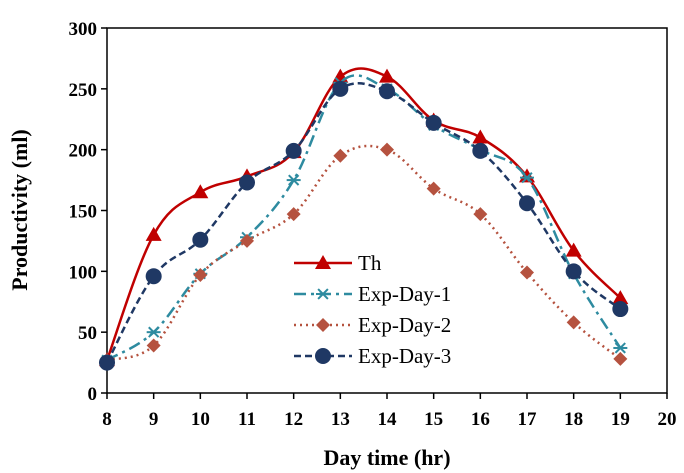  Describe the element at coordinates (83, 272) in the screenshot. I see `y-tick-label: 100` at that location.